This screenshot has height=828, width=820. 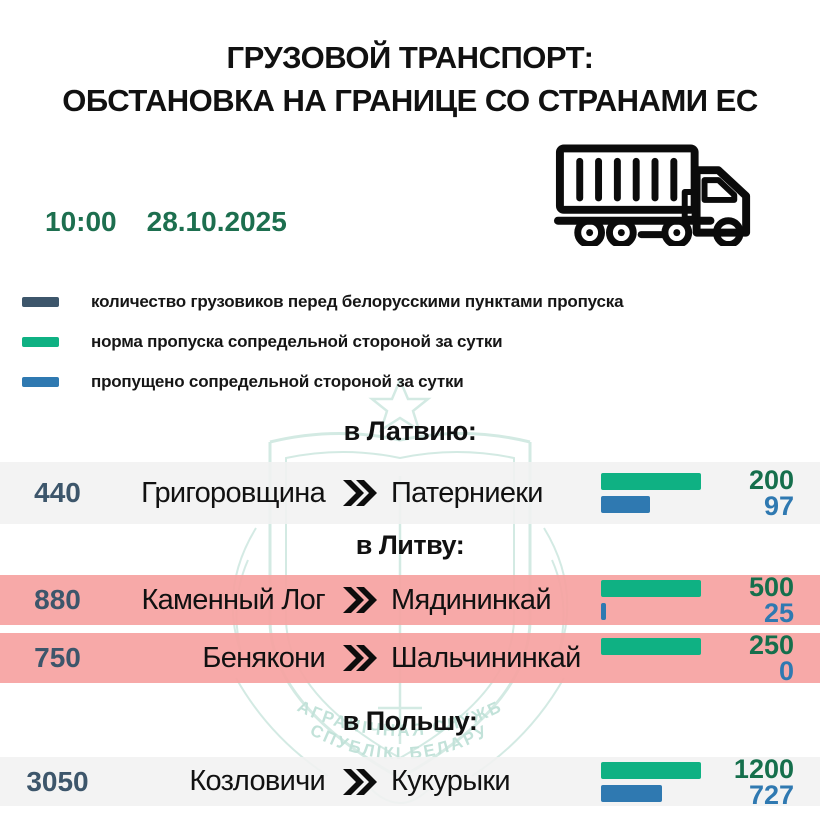 What do you see at coordinates (40, 382) in the screenshot?
I see `passed-color-swatch` at bounding box center [40, 382].